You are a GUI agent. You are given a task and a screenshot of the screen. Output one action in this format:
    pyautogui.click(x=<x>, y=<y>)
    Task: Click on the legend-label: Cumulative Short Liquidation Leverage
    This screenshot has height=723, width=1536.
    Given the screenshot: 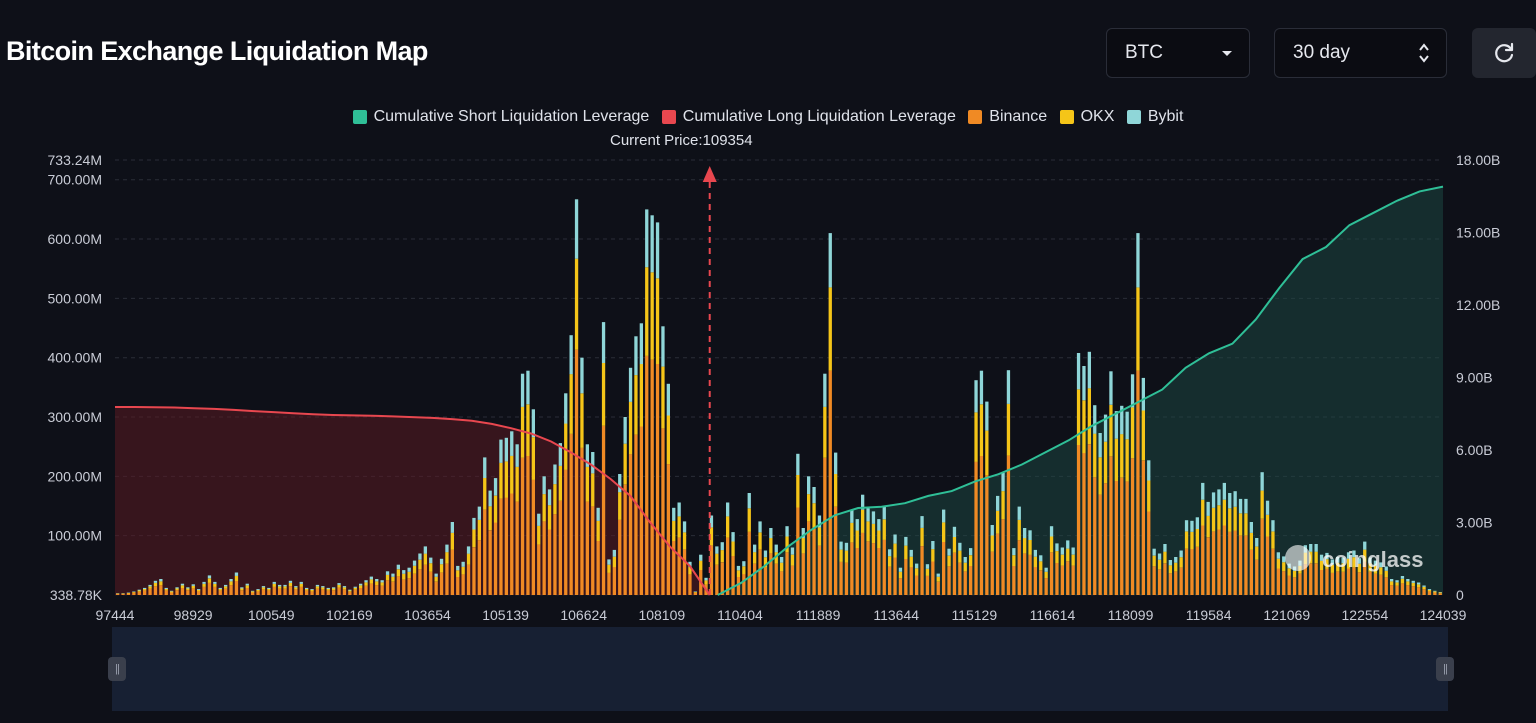 What is the action you would take?
    pyautogui.click(x=511, y=116)
    